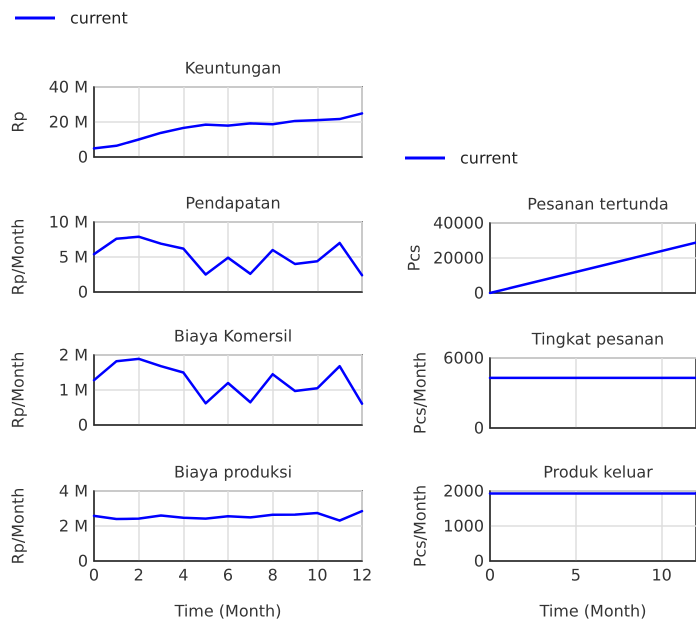 This screenshot has width=696, height=628. I want to click on x-tick-label: 4, so click(183, 575).